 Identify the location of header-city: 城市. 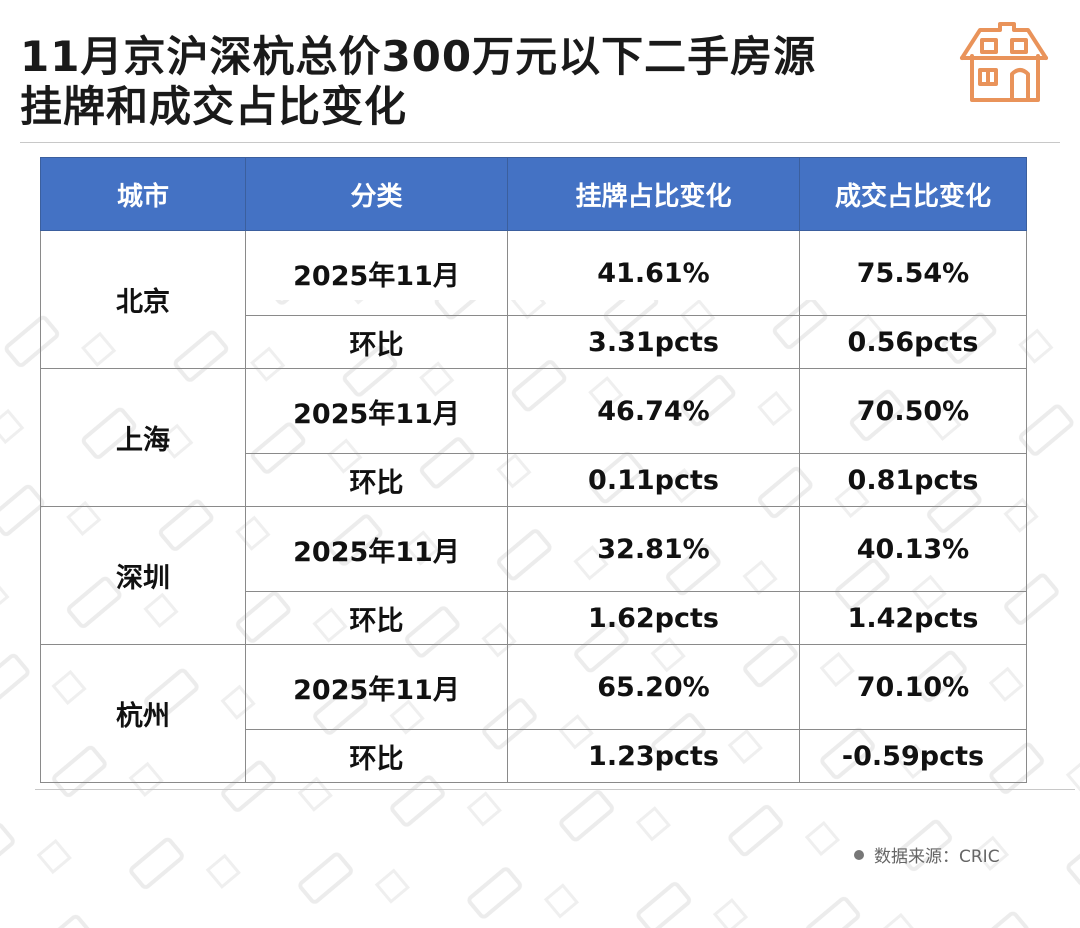
(143, 194).